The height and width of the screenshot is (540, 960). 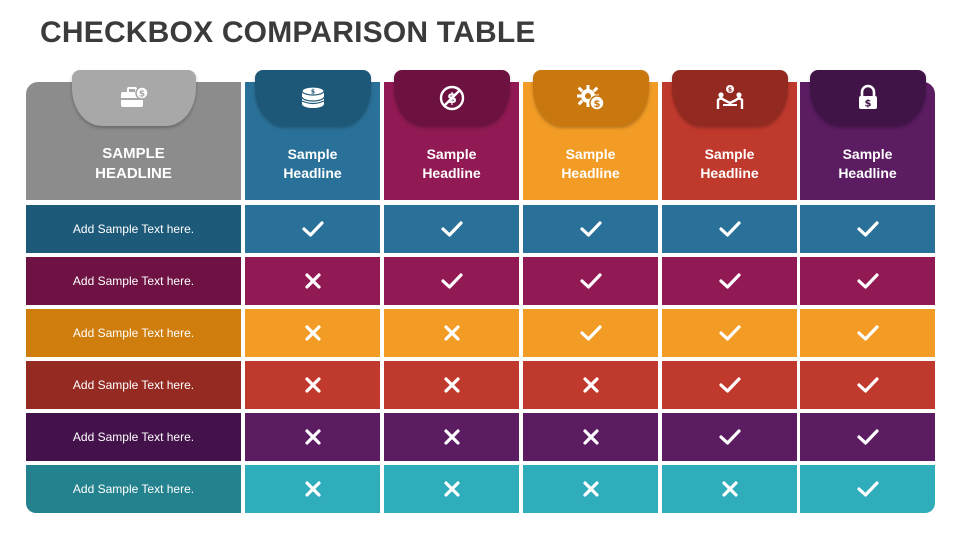 I want to click on header-label: SAMPLE HEADLINE, so click(x=133, y=163).